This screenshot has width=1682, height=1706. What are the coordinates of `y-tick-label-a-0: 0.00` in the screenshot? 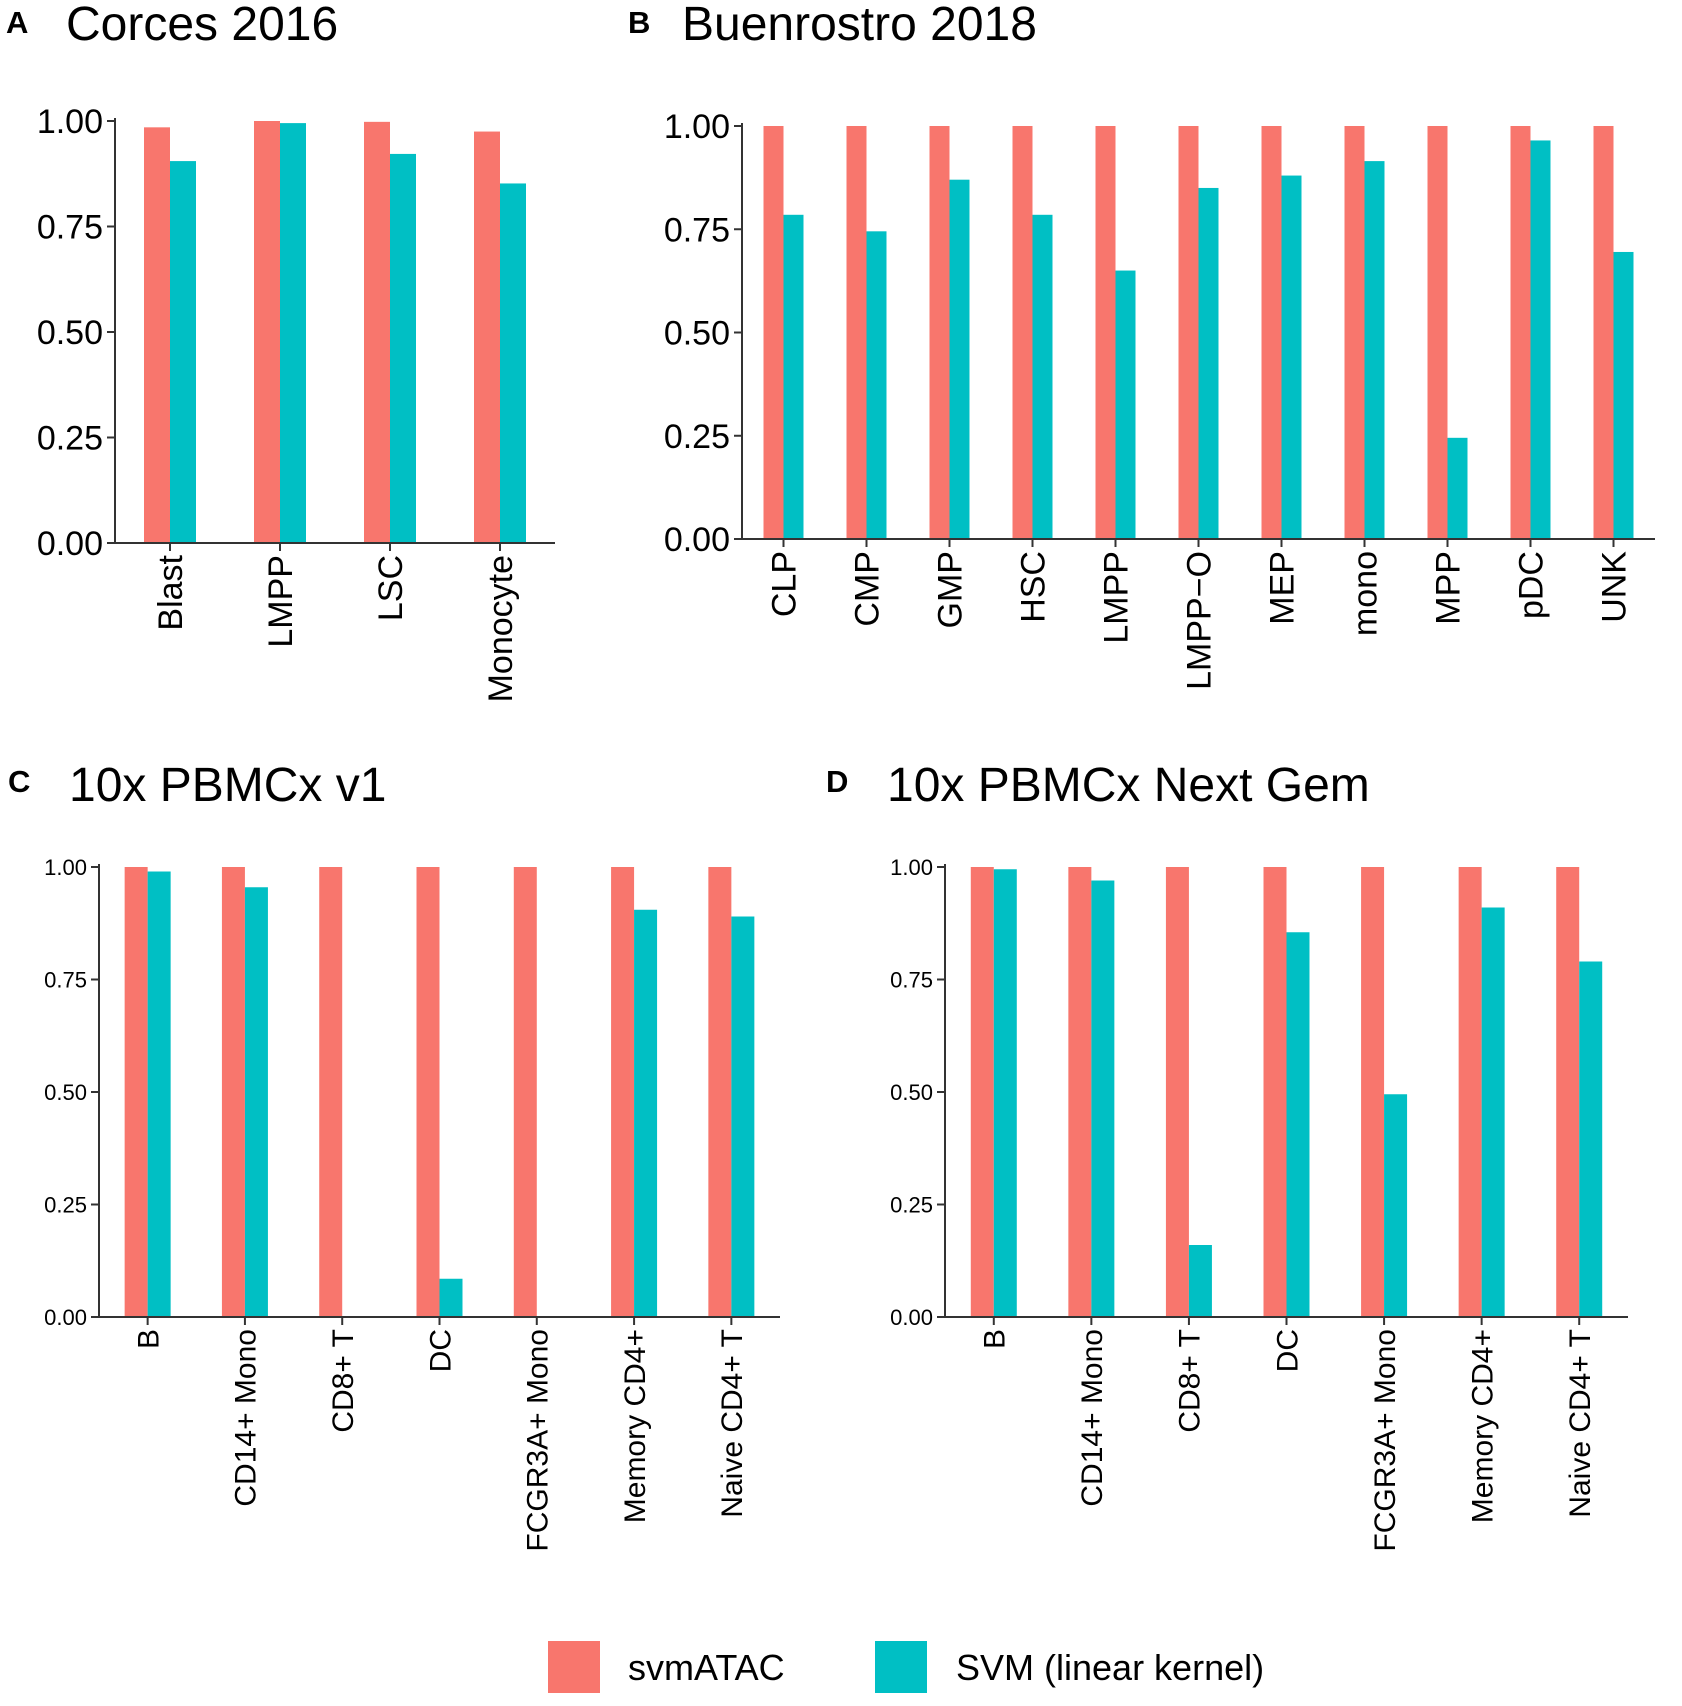 It's located at (70, 544).